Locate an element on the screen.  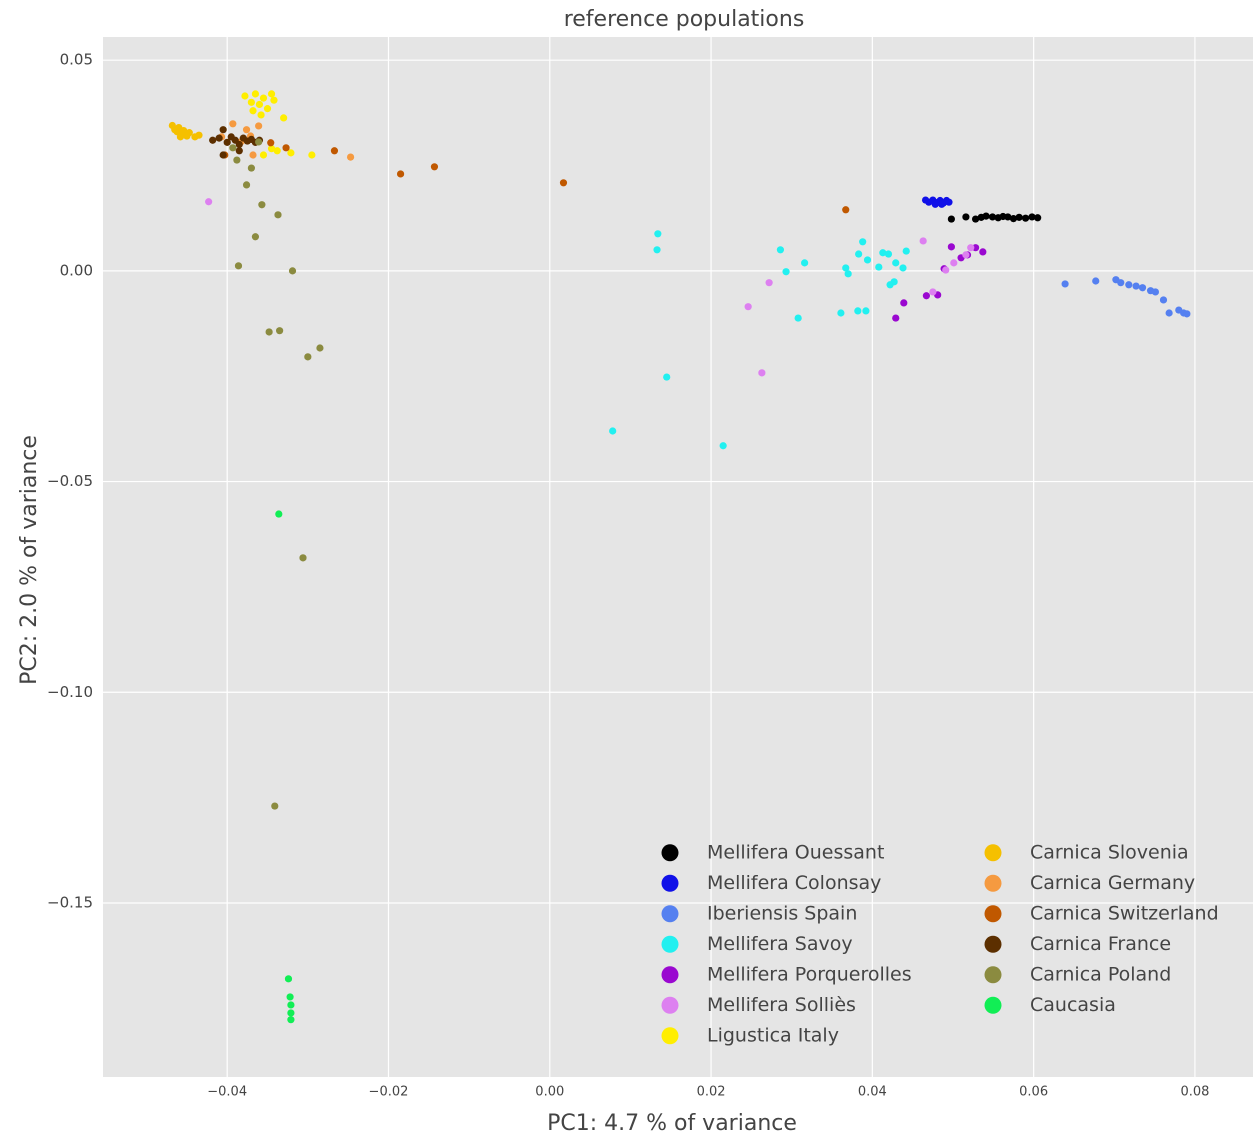
y-tick-label: −0.15 is located at coordinates (70, 902).